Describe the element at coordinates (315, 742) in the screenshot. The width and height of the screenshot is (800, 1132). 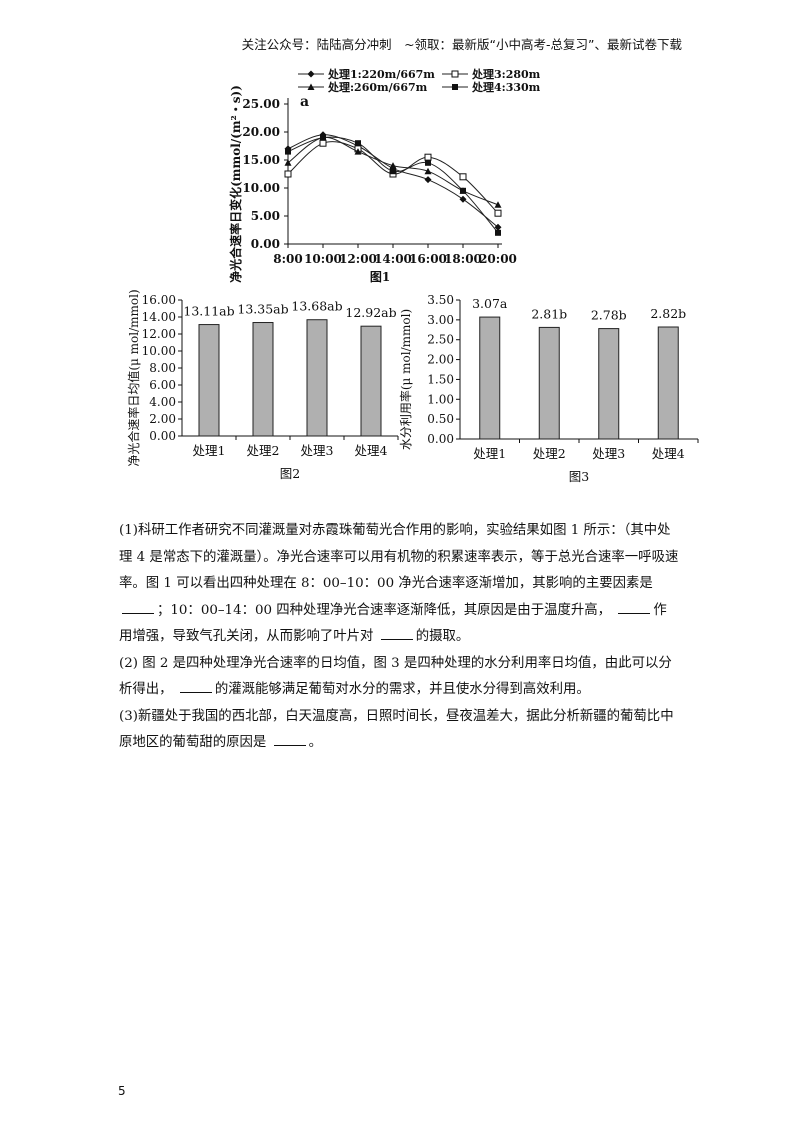
I see `q3-text-b: 。` at that location.